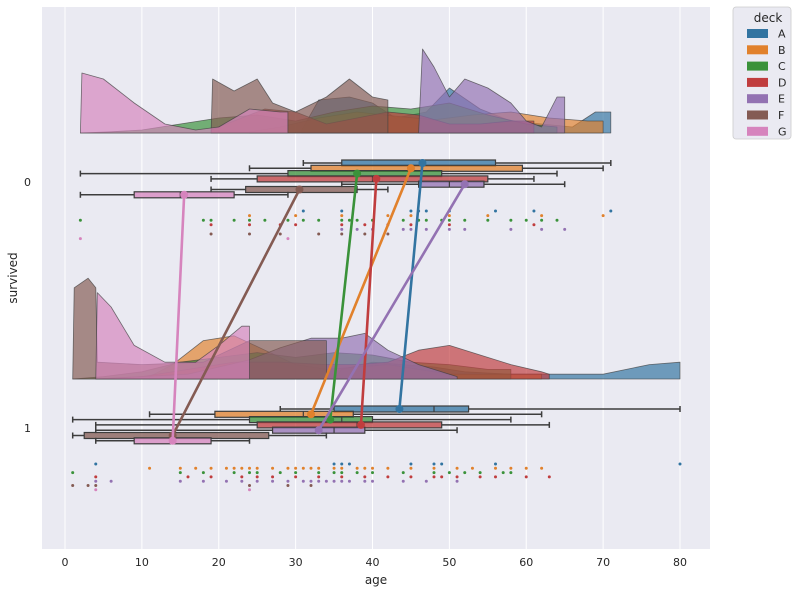 Image resolution: width=799 pixels, height=598 pixels. Describe the element at coordinates (142, 562) in the screenshot. I see `x-tick-label: 10` at that location.